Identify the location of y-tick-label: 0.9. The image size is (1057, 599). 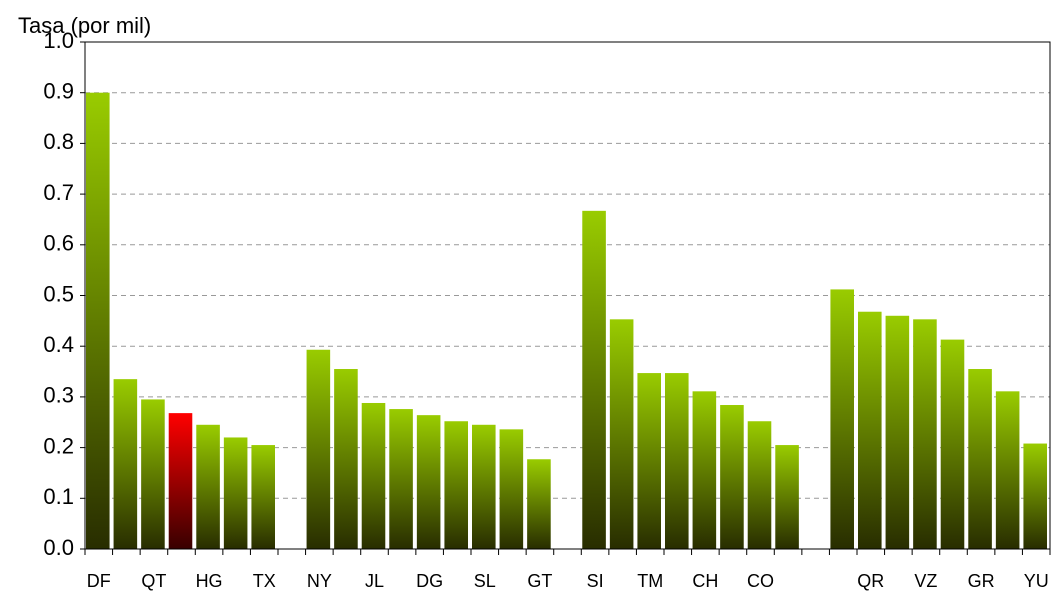
(58, 91).